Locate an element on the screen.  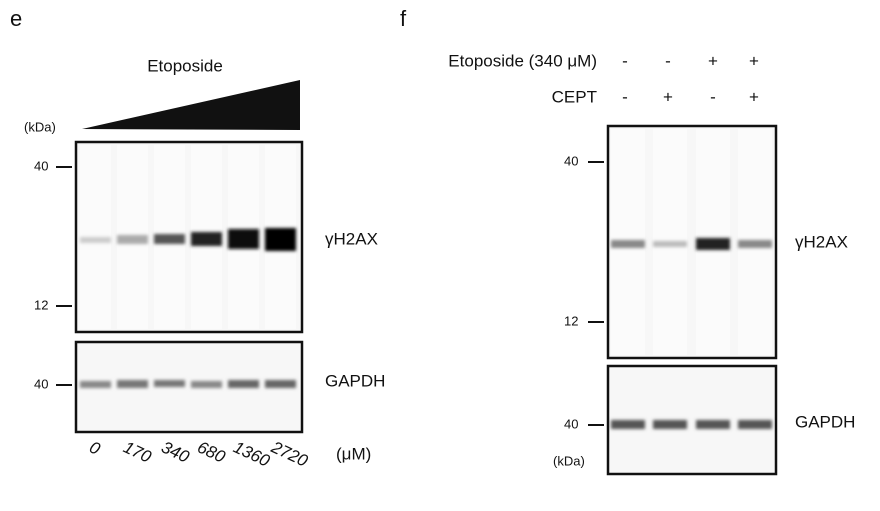
treatment-label: Etoposide is located at coordinates (185, 65).